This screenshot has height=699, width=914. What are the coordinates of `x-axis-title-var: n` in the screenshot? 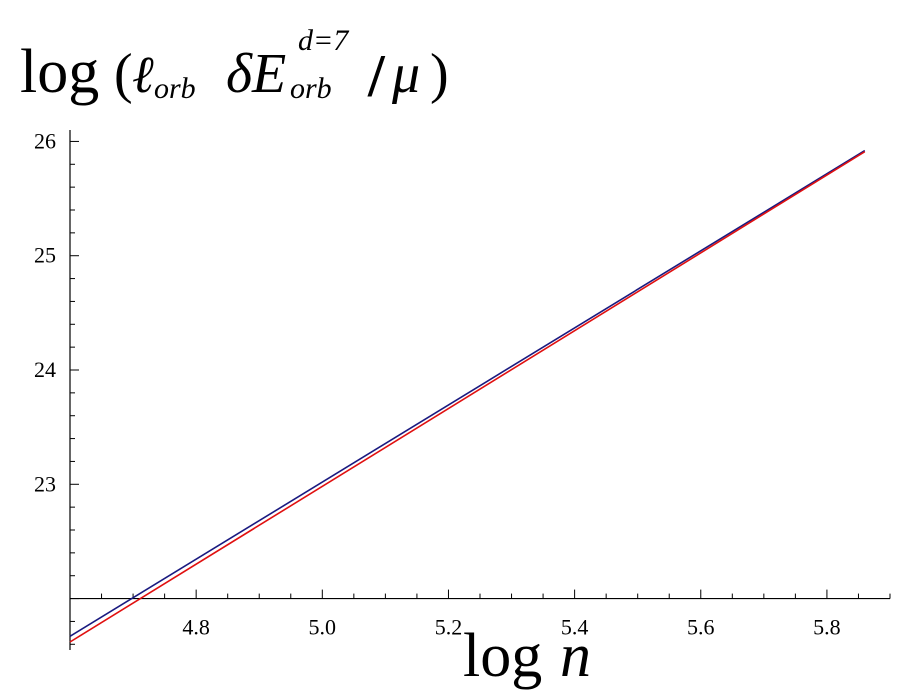 It's located at (575, 656).